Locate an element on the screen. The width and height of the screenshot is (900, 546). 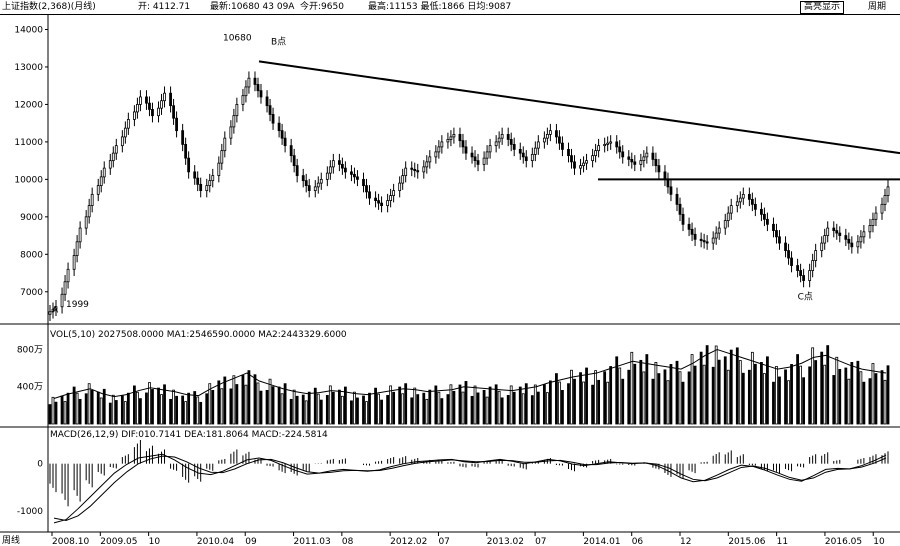
range-value: 最高:11153 最低:1866 日均:9087 is located at coordinates (440, 7).